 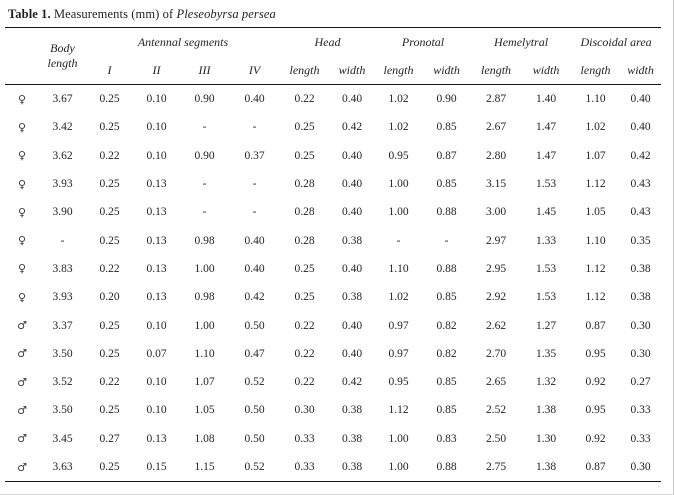 I want to click on value-cell: 1.33, so click(x=546, y=240).